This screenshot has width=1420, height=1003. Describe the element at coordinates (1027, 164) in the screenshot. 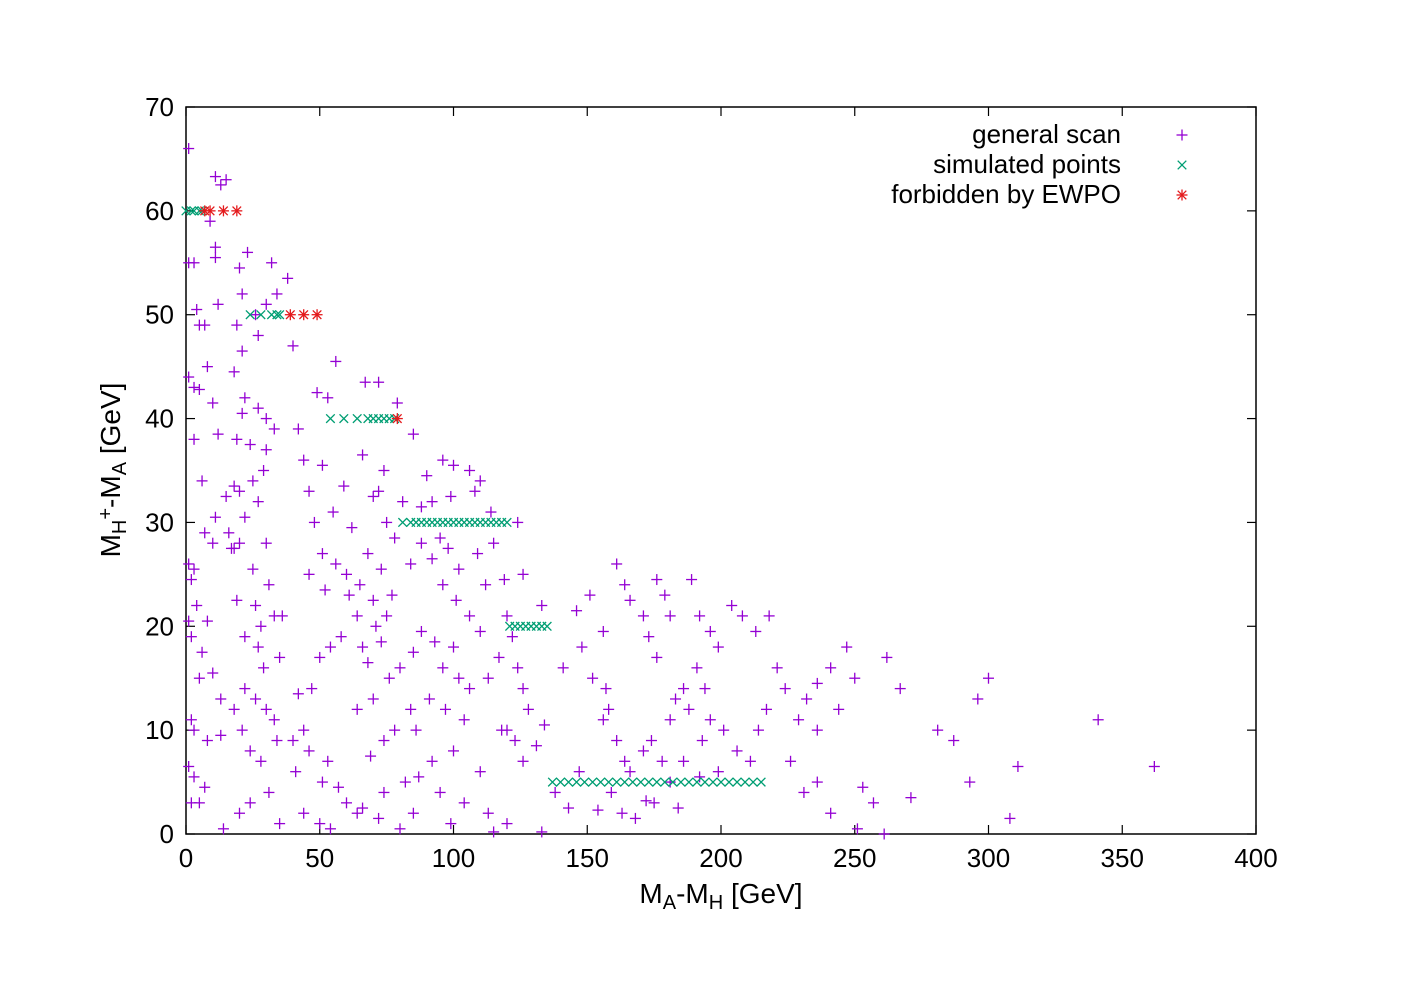

I see `legend-label-simulated-points: simulated points` at that location.